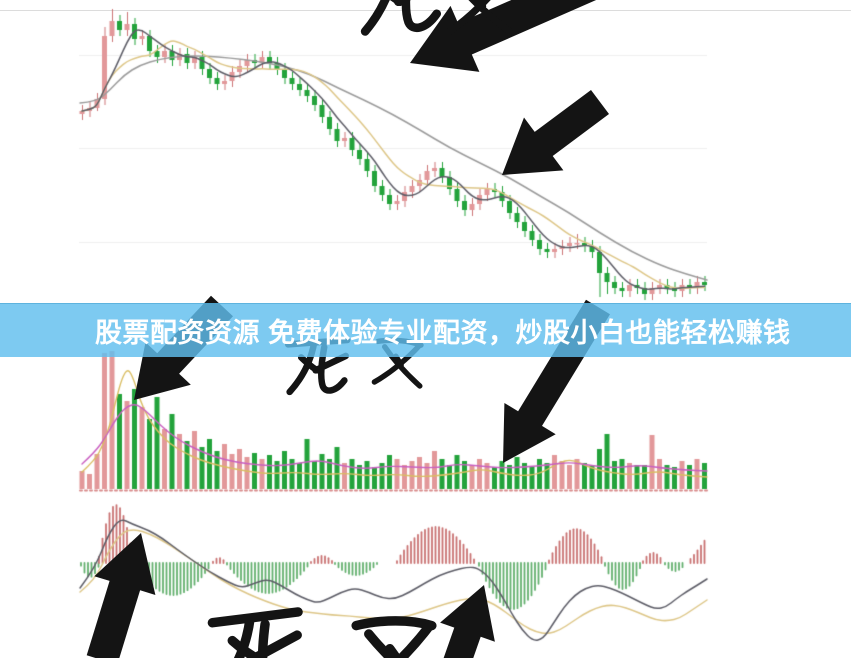 The image size is (851, 658). I want to click on promo-banner: 股票配资资源 免费体验专业配资，炒股小白也能轻松赚钱, so click(425, 330).